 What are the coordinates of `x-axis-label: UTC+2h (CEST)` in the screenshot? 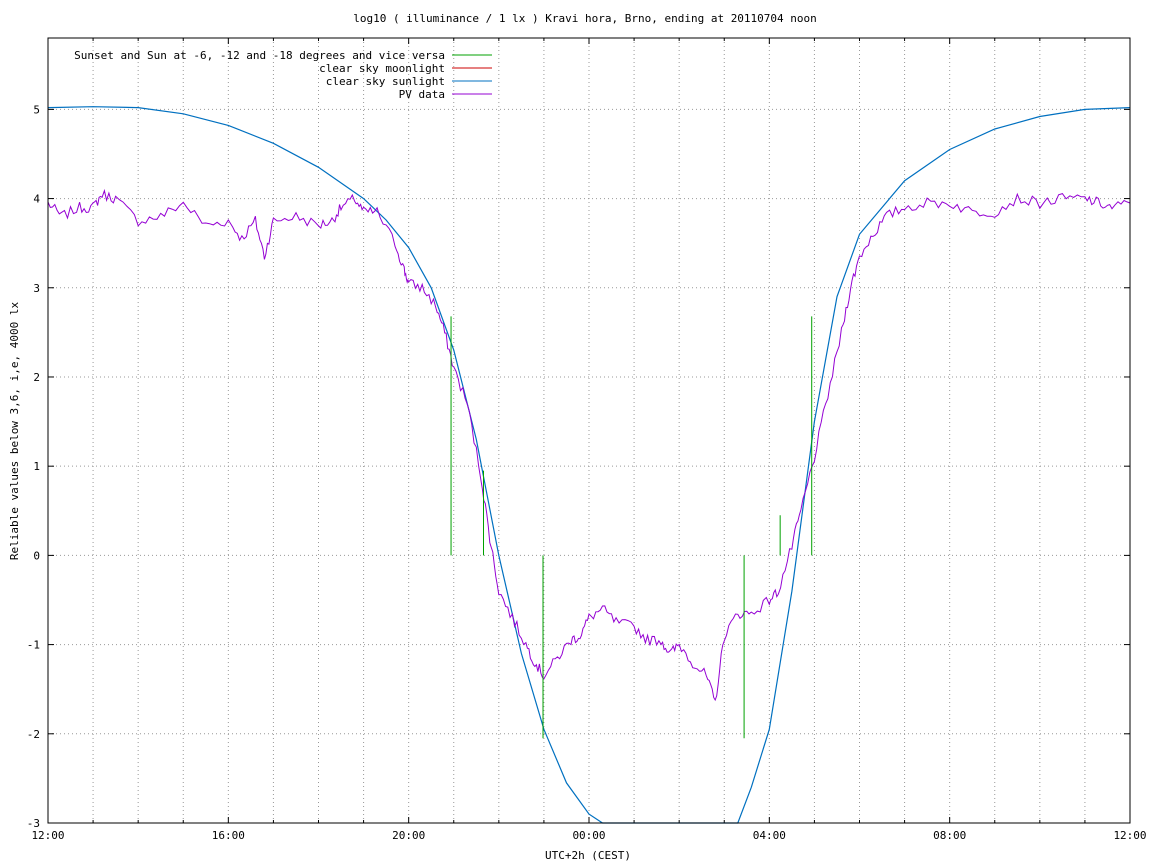 It's located at (588, 855).